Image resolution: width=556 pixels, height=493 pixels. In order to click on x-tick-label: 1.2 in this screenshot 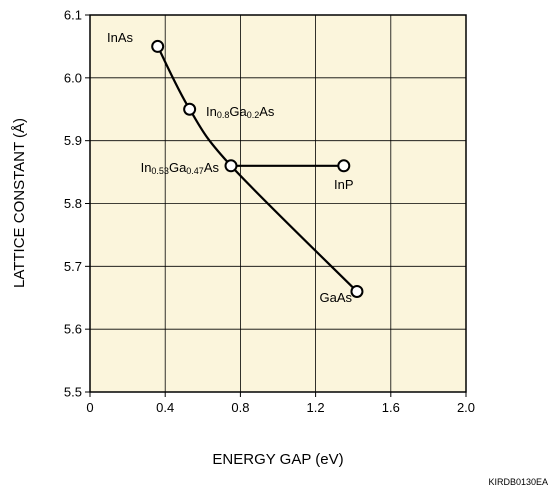, I will do `click(316, 407)`.